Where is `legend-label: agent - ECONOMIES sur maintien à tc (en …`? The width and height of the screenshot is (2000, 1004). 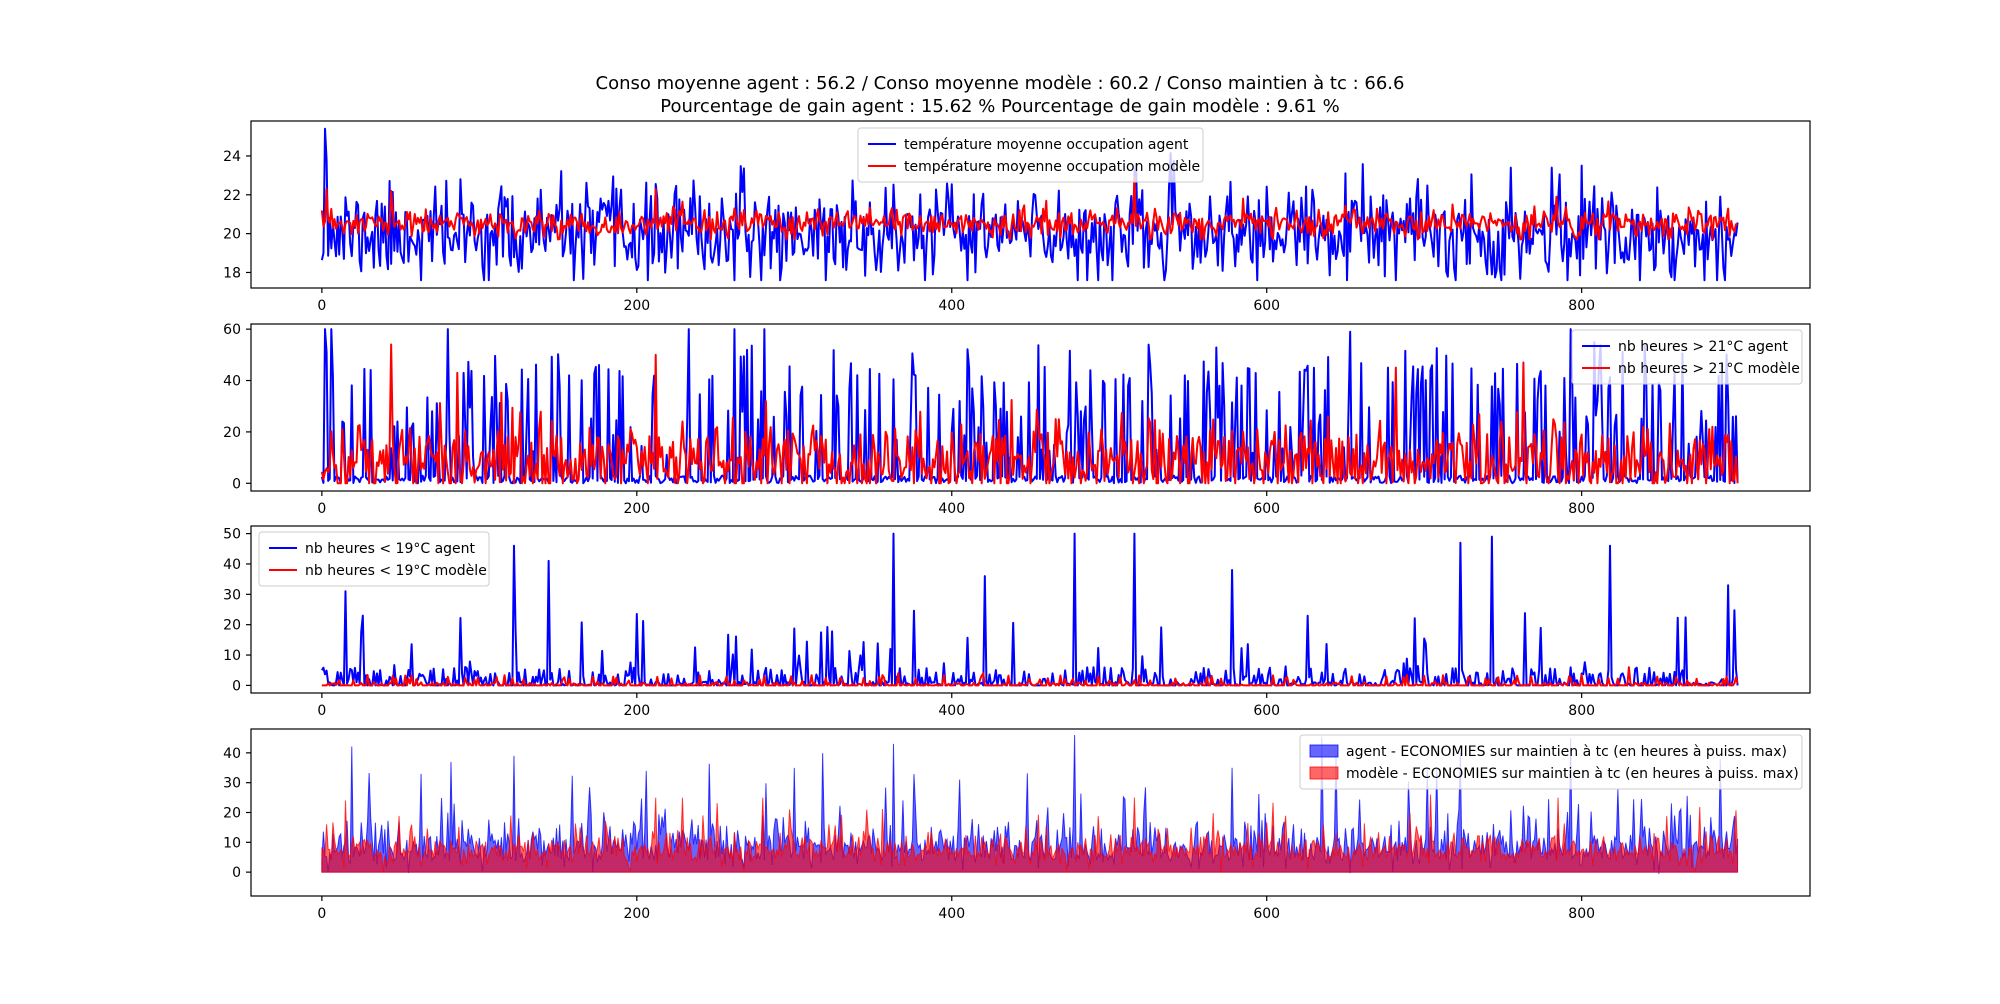
legend-label: agent - ECONOMIES sur maintien à tc (en … is located at coordinates (1566, 752).